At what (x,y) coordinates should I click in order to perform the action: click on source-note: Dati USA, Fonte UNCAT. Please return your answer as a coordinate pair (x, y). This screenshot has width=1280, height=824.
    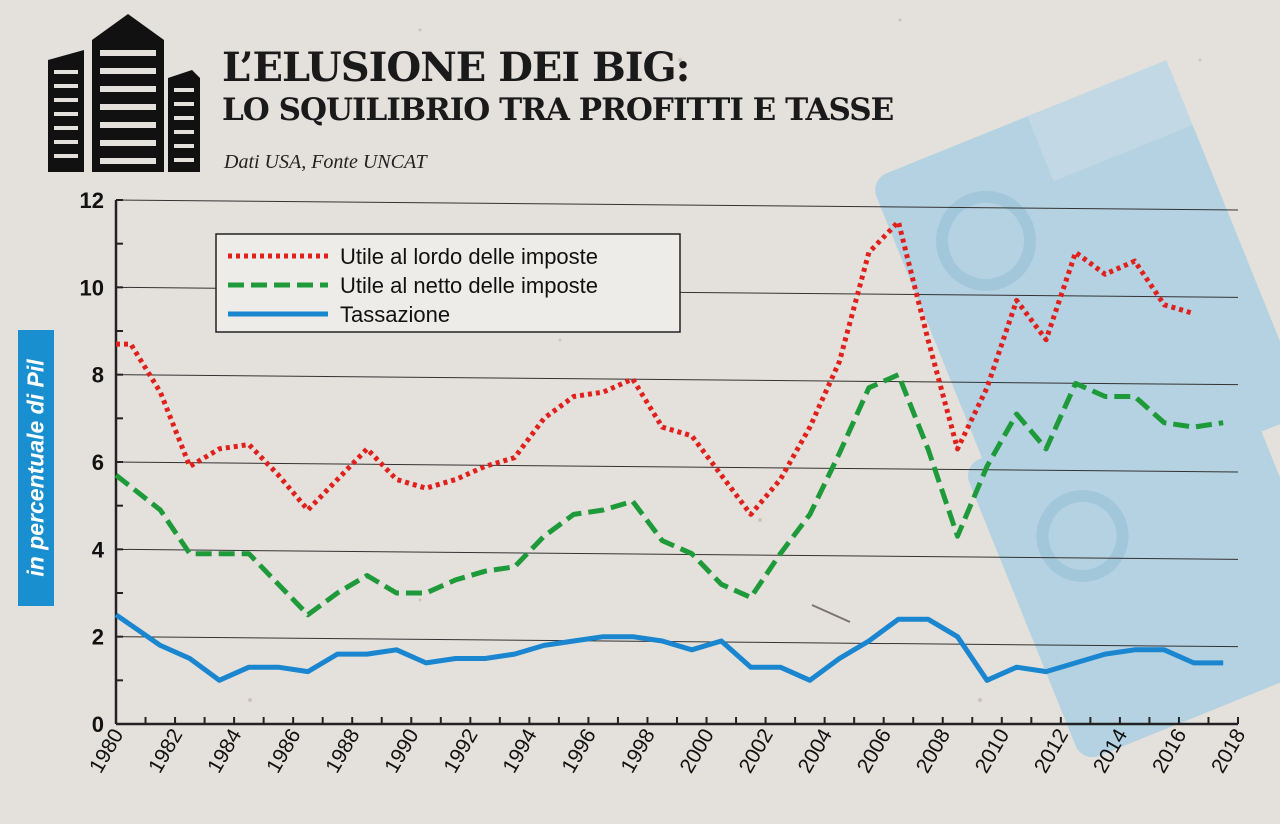
    Looking at the image, I should click on (325, 162).